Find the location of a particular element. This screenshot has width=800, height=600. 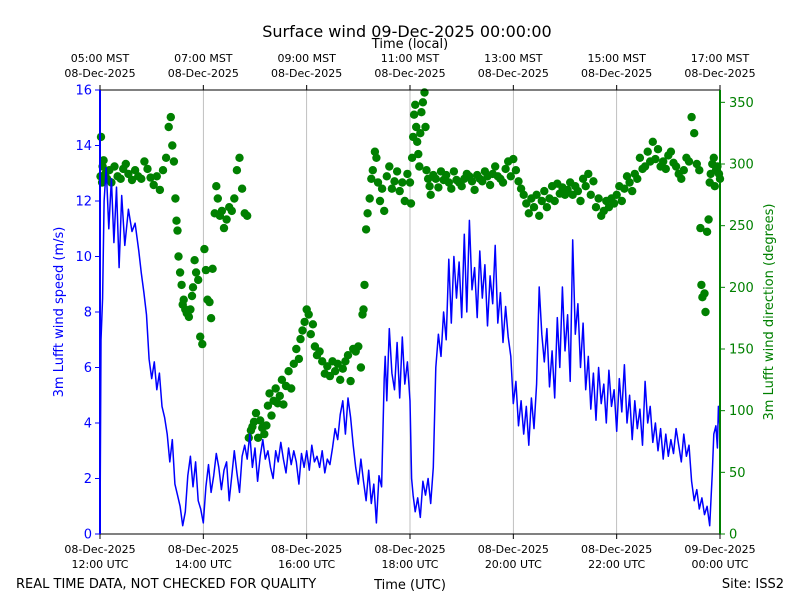

right-tick-label: 150 is located at coordinates (741, 350).